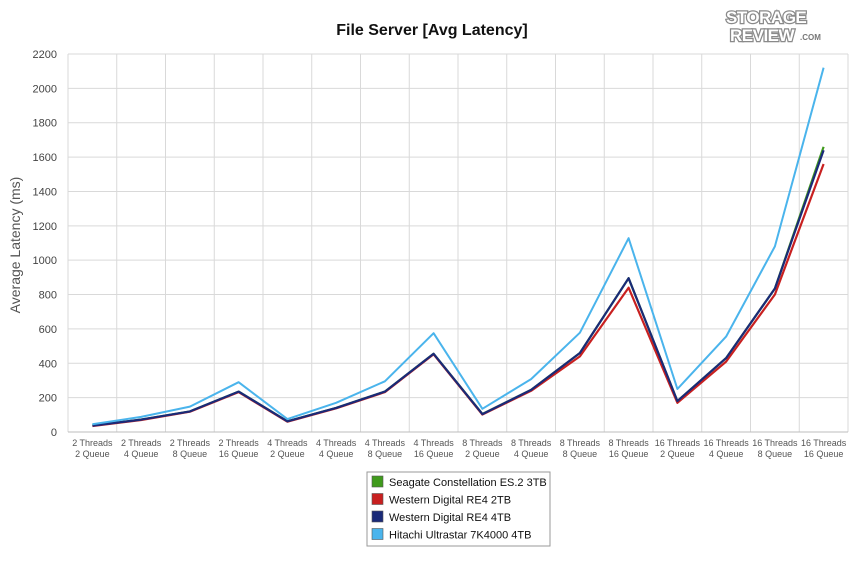 This screenshot has width=850, height=568. Describe the element at coordinates (531, 448) in the screenshot. I see `x-tick-label: 8 Threads 4 Queue` at that location.